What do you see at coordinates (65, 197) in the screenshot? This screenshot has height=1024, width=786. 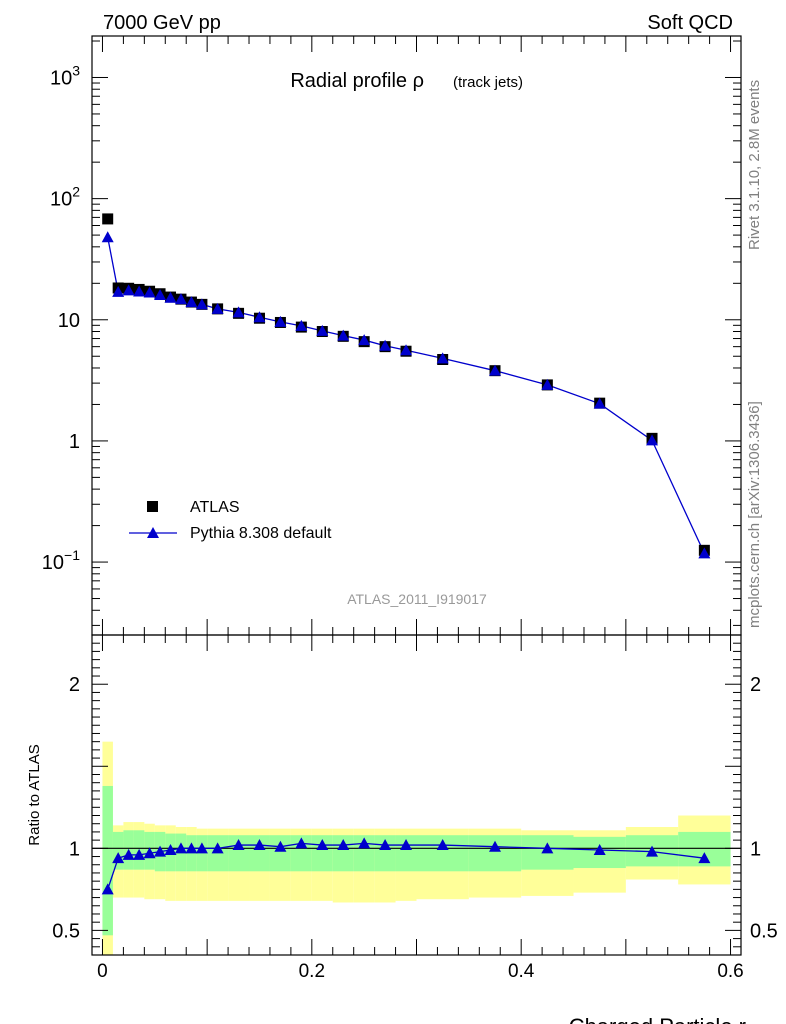 I see `y-tick-label: 10²` at bounding box center [65, 197].